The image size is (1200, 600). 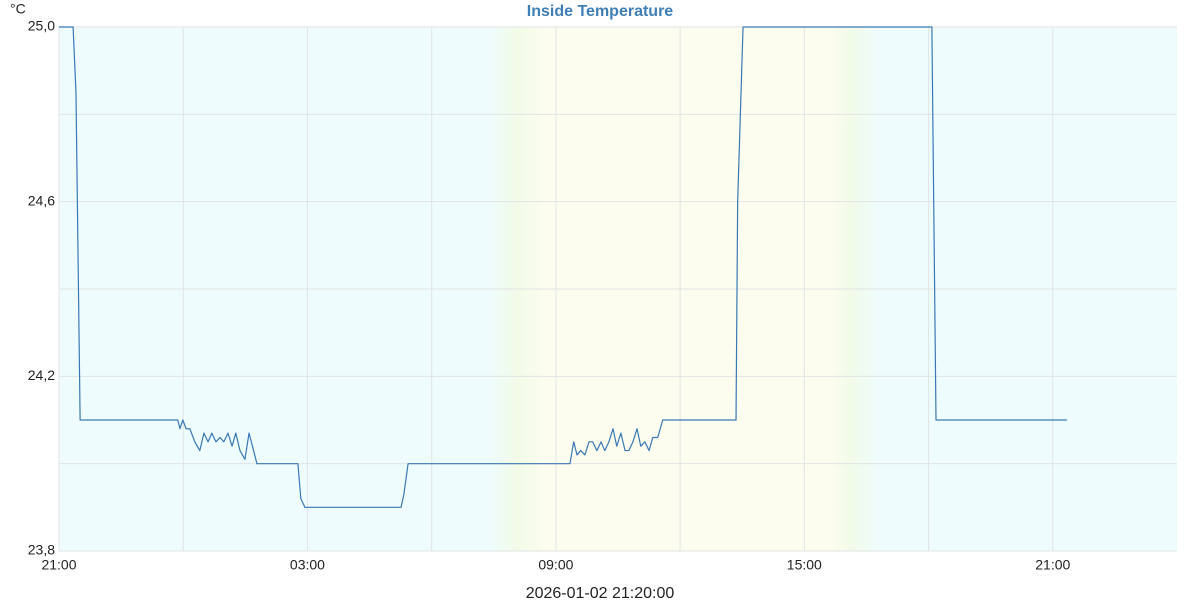 I want to click on y-unit: °C, so click(x=18, y=9).